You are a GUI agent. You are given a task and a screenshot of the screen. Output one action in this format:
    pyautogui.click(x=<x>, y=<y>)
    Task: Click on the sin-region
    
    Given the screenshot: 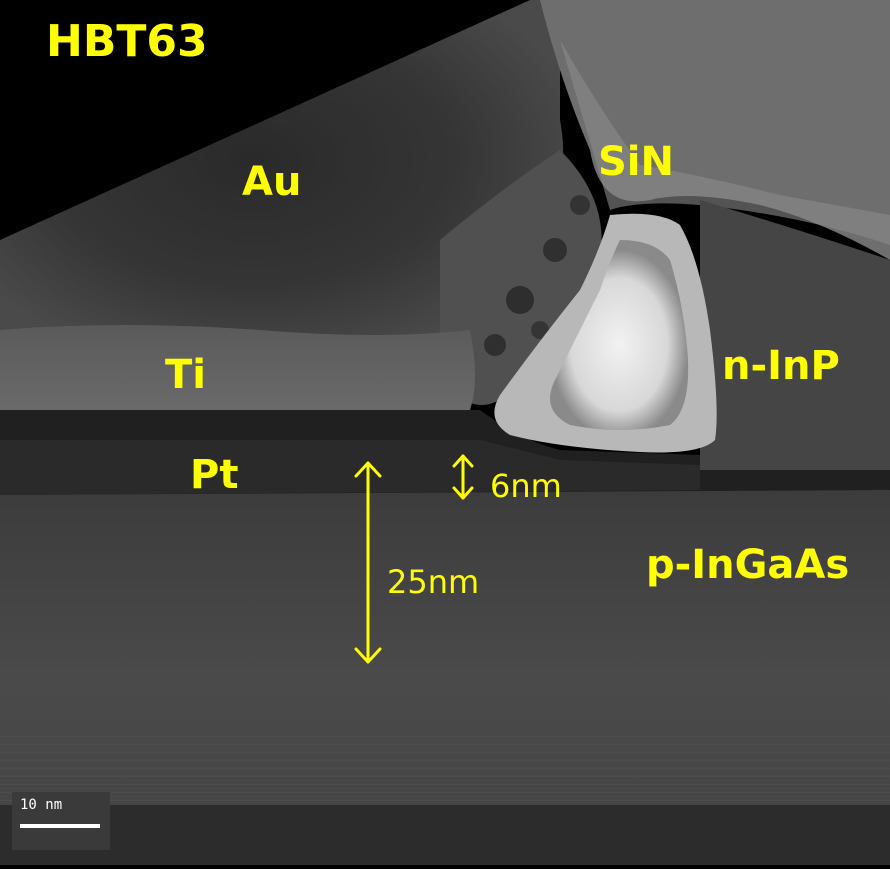 What is the action you would take?
    pyautogui.click(x=705, y=130)
    